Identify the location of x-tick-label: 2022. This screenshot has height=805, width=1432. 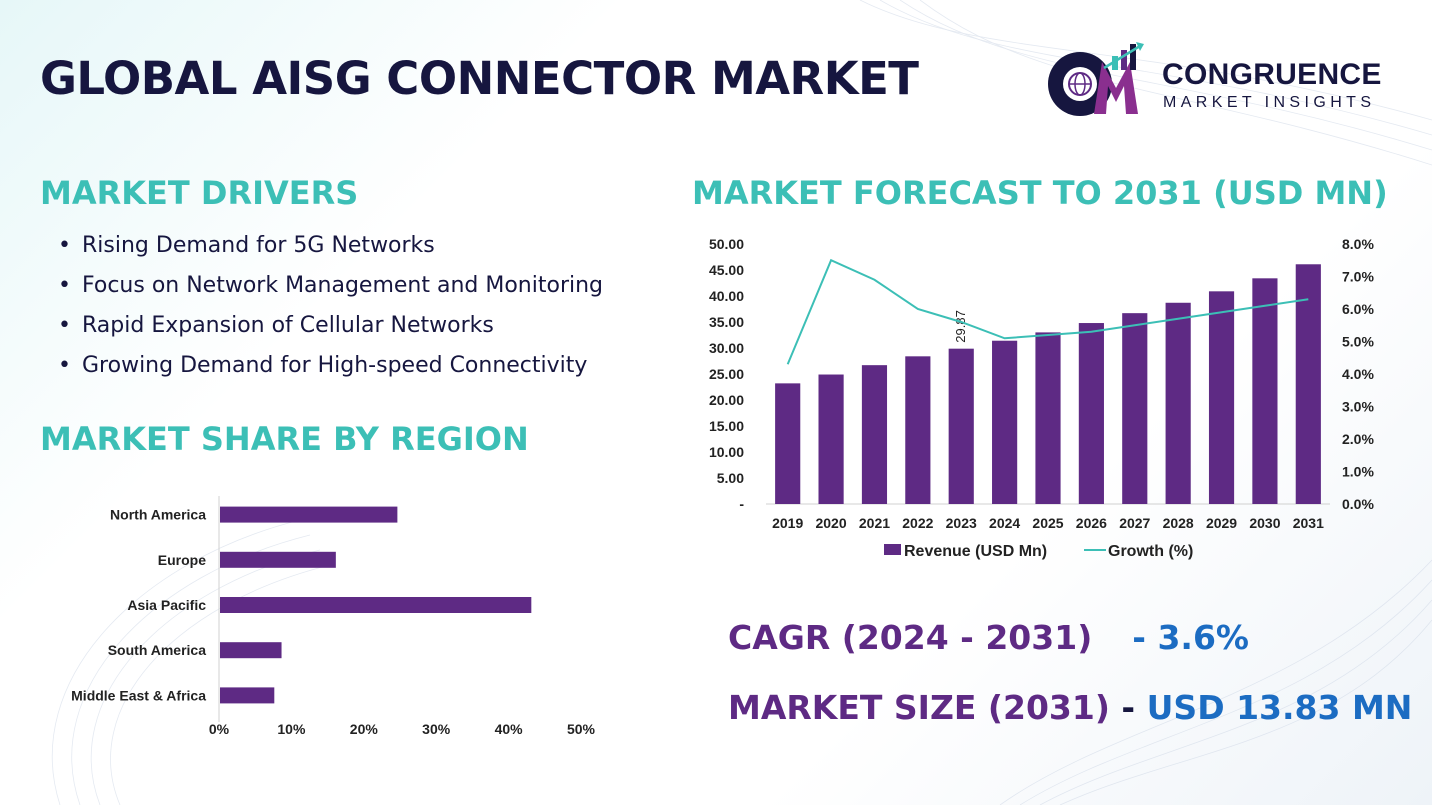
(917, 523).